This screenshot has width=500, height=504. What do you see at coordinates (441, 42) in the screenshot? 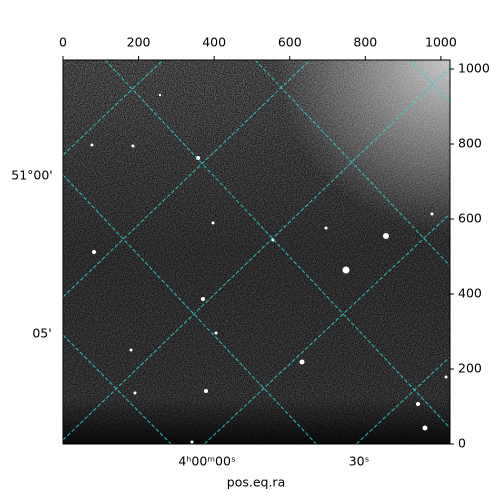
I see `x-tick-label: 1000` at bounding box center [441, 42].